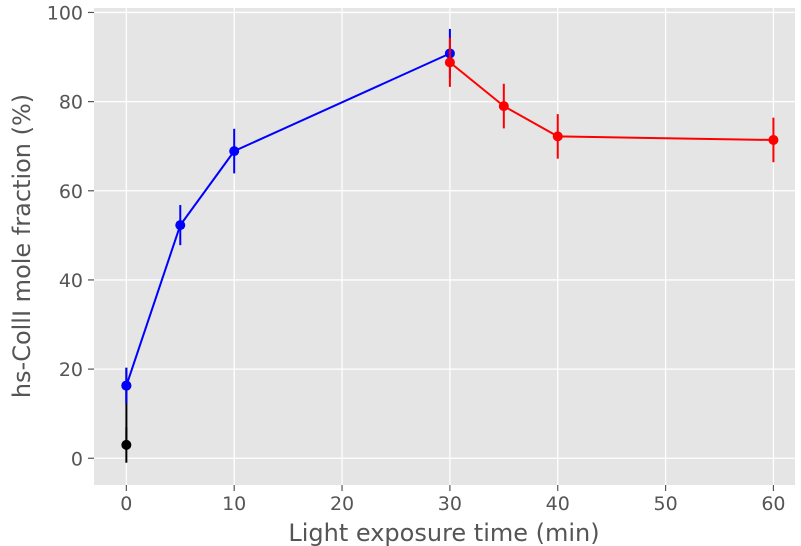  Describe the element at coordinates (342, 504) in the screenshot. I see `x-tick-label: 20` at that location.